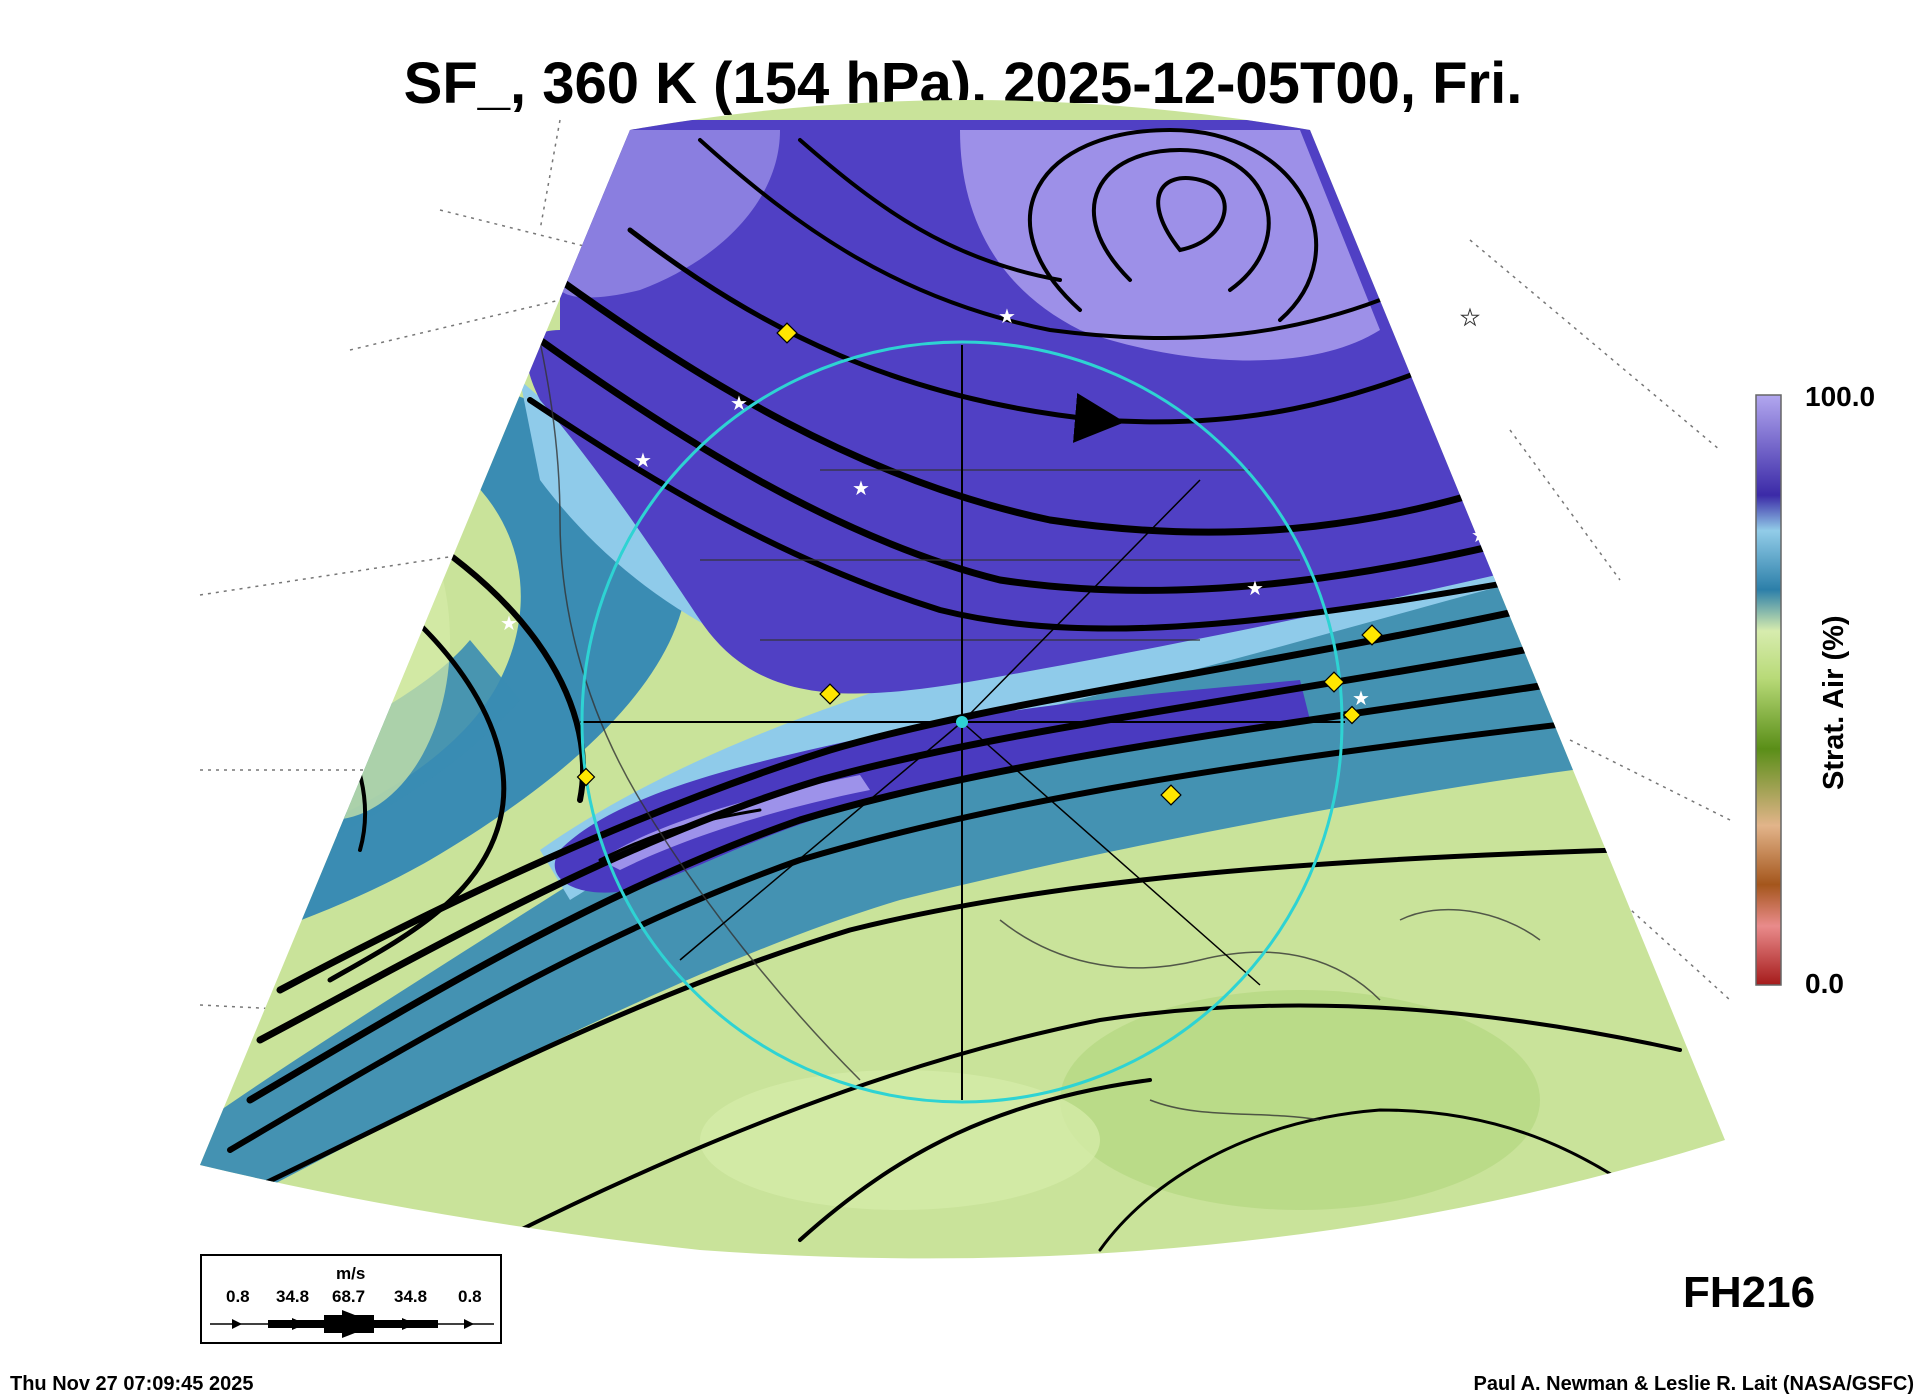 This screenshot has width=1926, height=1396. I want to click on colorbar-max-label: 100.0, so click(1840, 396).